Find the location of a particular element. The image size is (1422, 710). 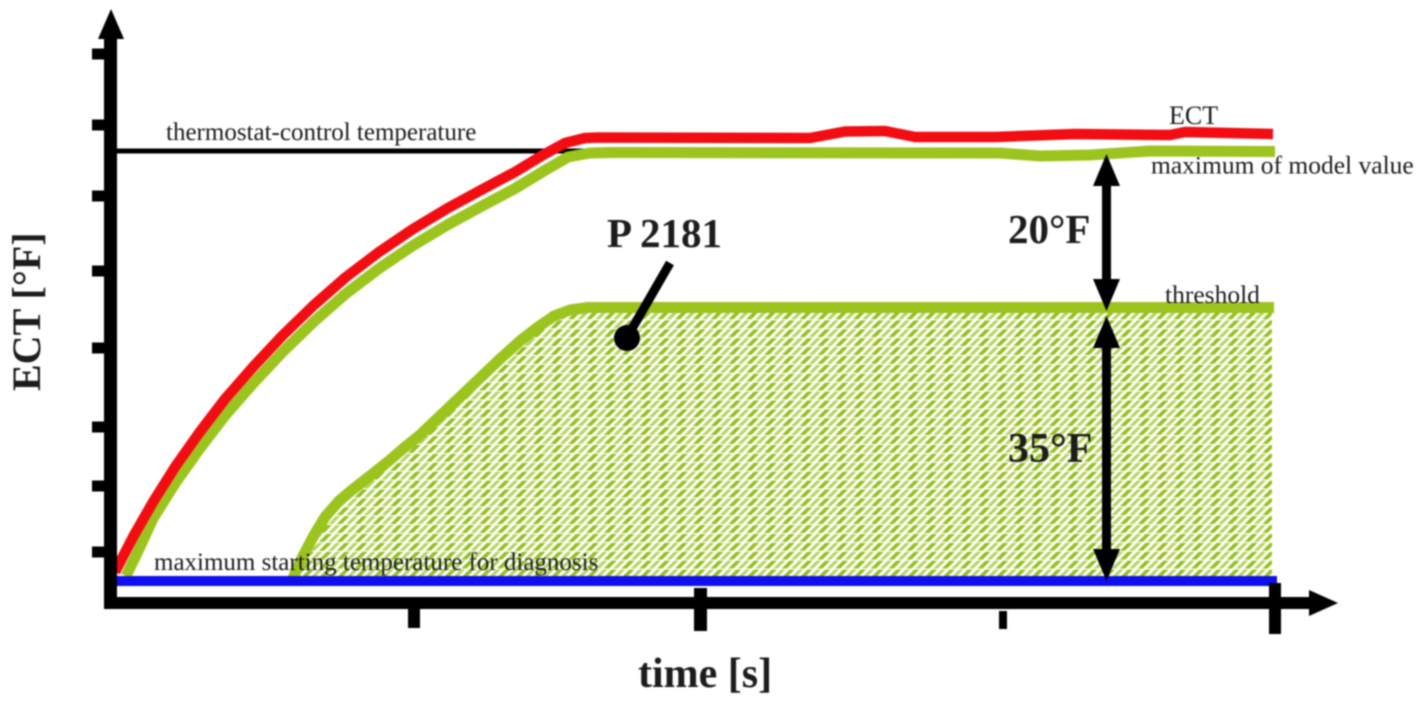

svg-text: 20°F is located at coordinates (1049, 229).